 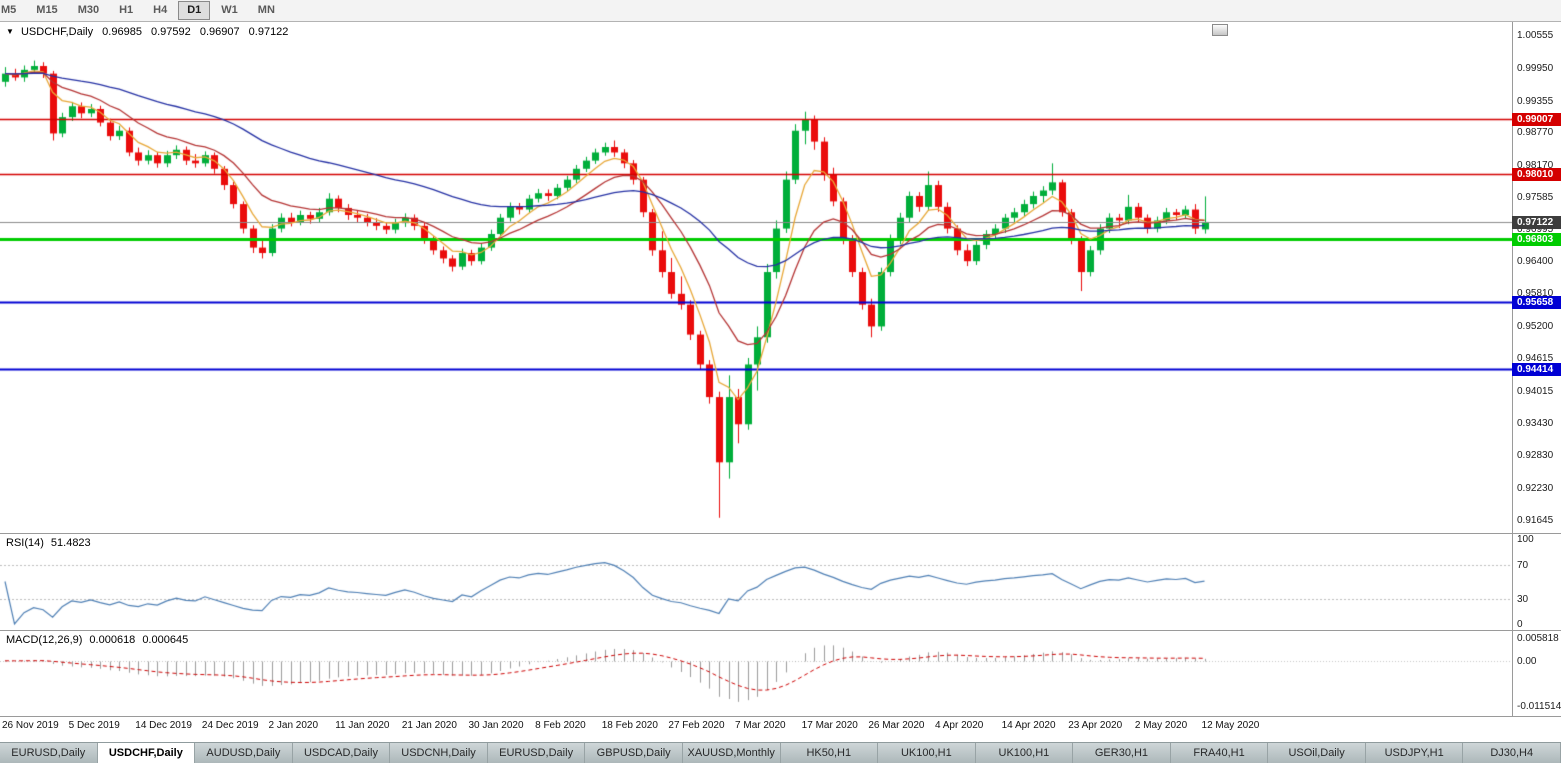 I want to click on timeframe-button-m30: M30, so click(x=88, y=10).